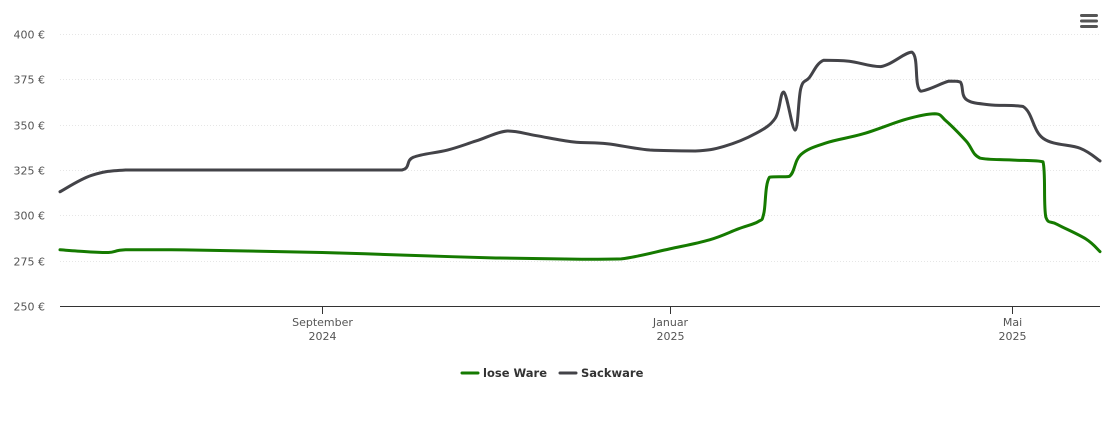  I want to click on legend-item-lose-ware: lose Ware, so click(503, 373).